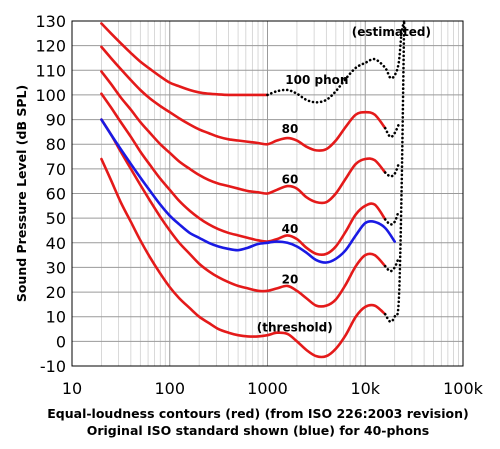  I want to click on y-tick-label: 130, so click(50, 21).